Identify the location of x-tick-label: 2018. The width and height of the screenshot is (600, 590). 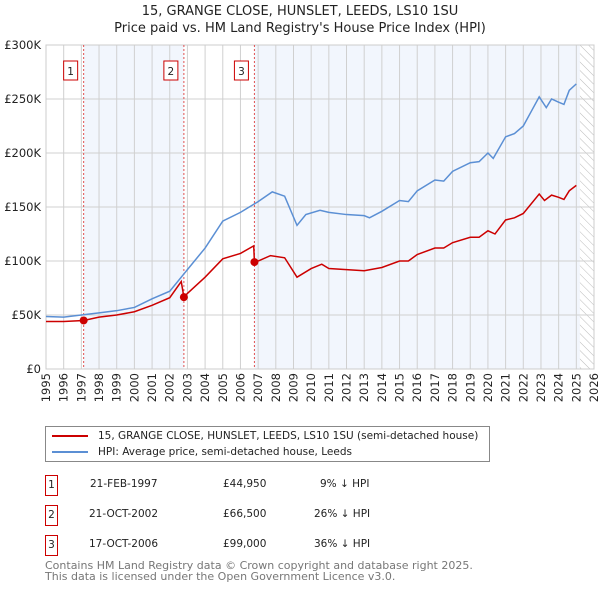
(453, 387).